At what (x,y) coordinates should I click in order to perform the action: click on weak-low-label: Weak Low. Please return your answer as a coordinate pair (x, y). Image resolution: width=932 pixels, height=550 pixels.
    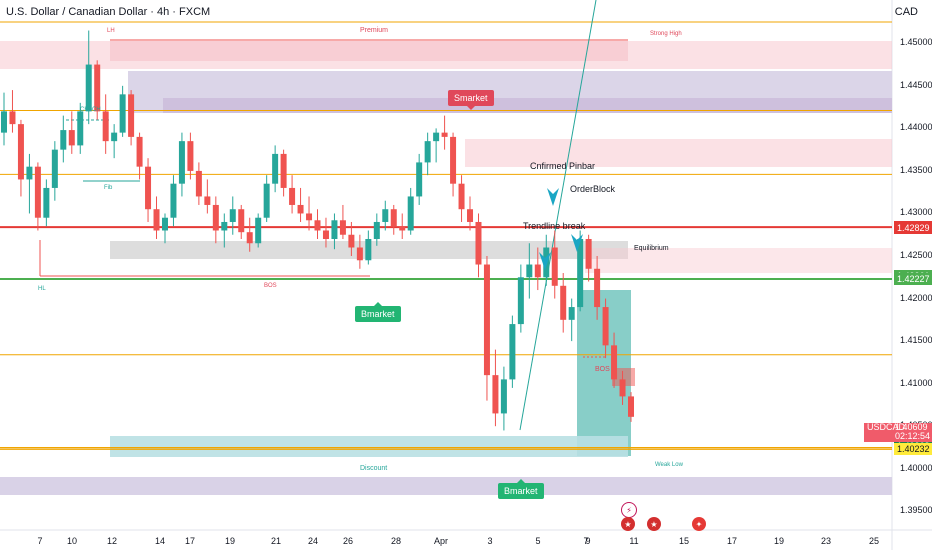
    Looking at the image, I should click on (669, 465).